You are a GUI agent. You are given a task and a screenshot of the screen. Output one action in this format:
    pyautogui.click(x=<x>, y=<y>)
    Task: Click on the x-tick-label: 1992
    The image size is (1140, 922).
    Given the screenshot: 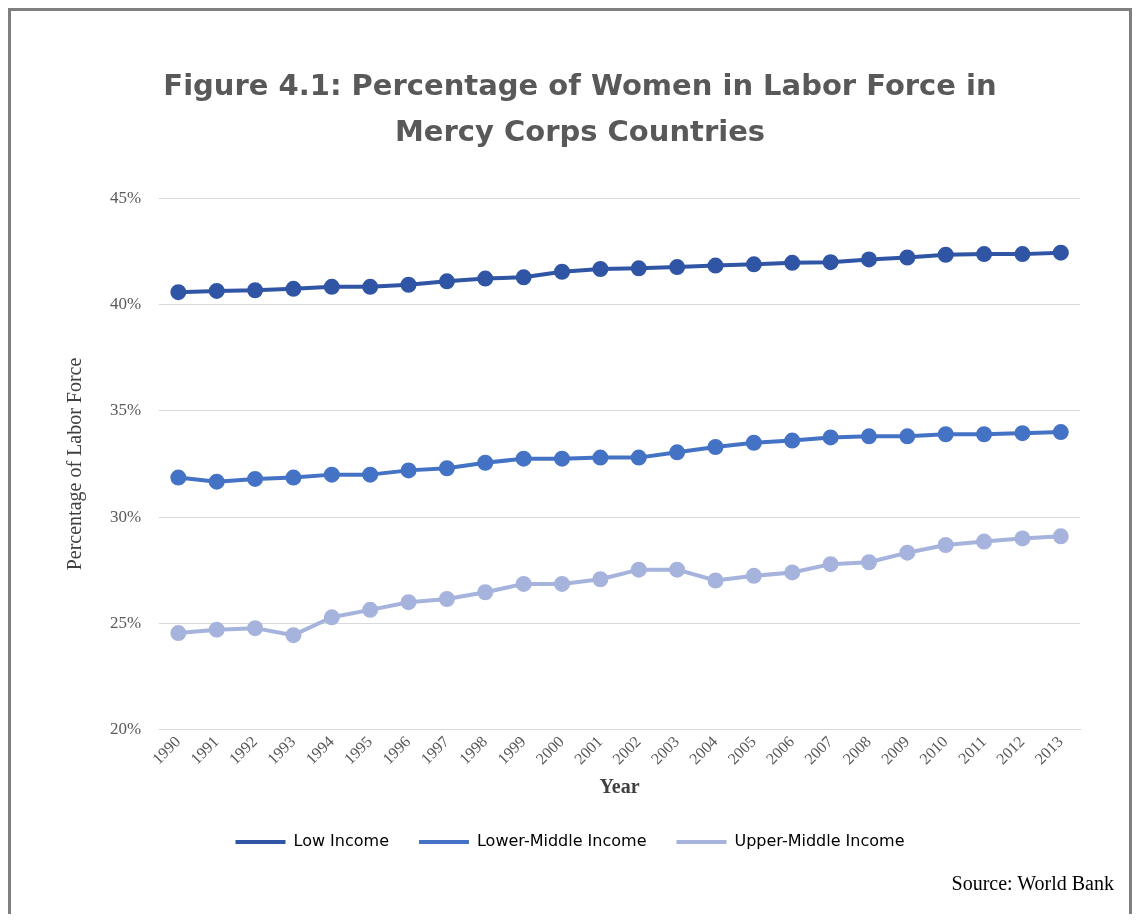 What is the action you would take?
    pyautogui.click(x=243, y=750)
    